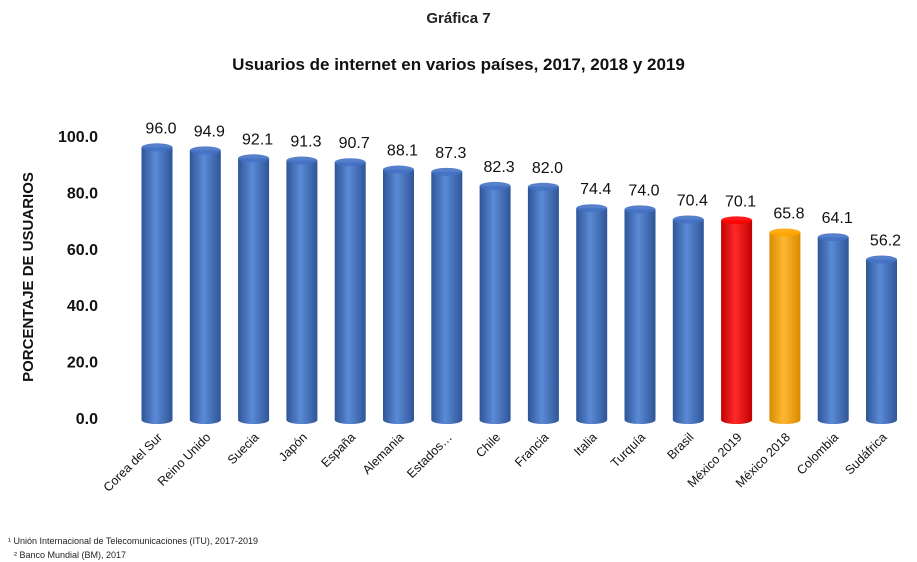  I want to click on value-label: 70.4, so click(692, 200).